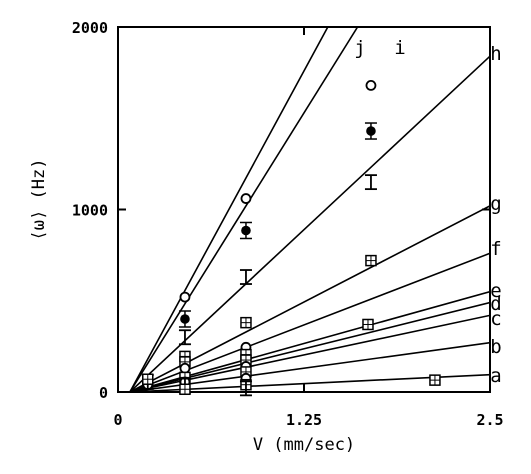  Describe the element at coordinates (399, 48) in the screenshot. I see `line-label-i: i` at that location.